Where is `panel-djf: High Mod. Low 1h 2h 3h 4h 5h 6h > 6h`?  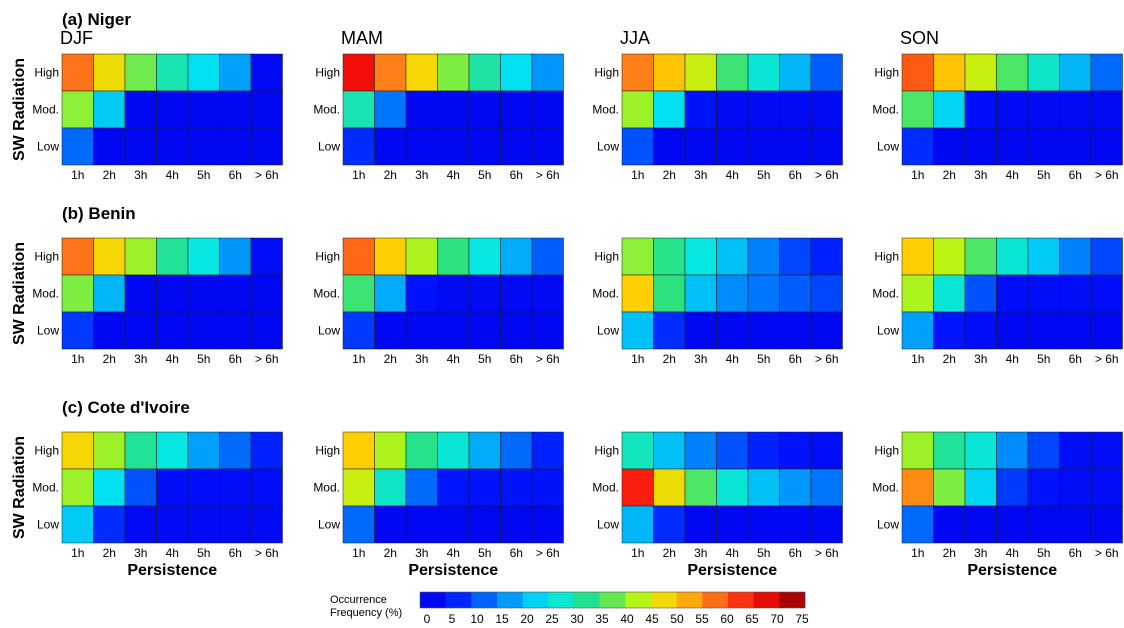
panel-djf: High Mod. Low 1h 2h 3h 4h 5h 6h > 6h is located at coordinates (157, 301).